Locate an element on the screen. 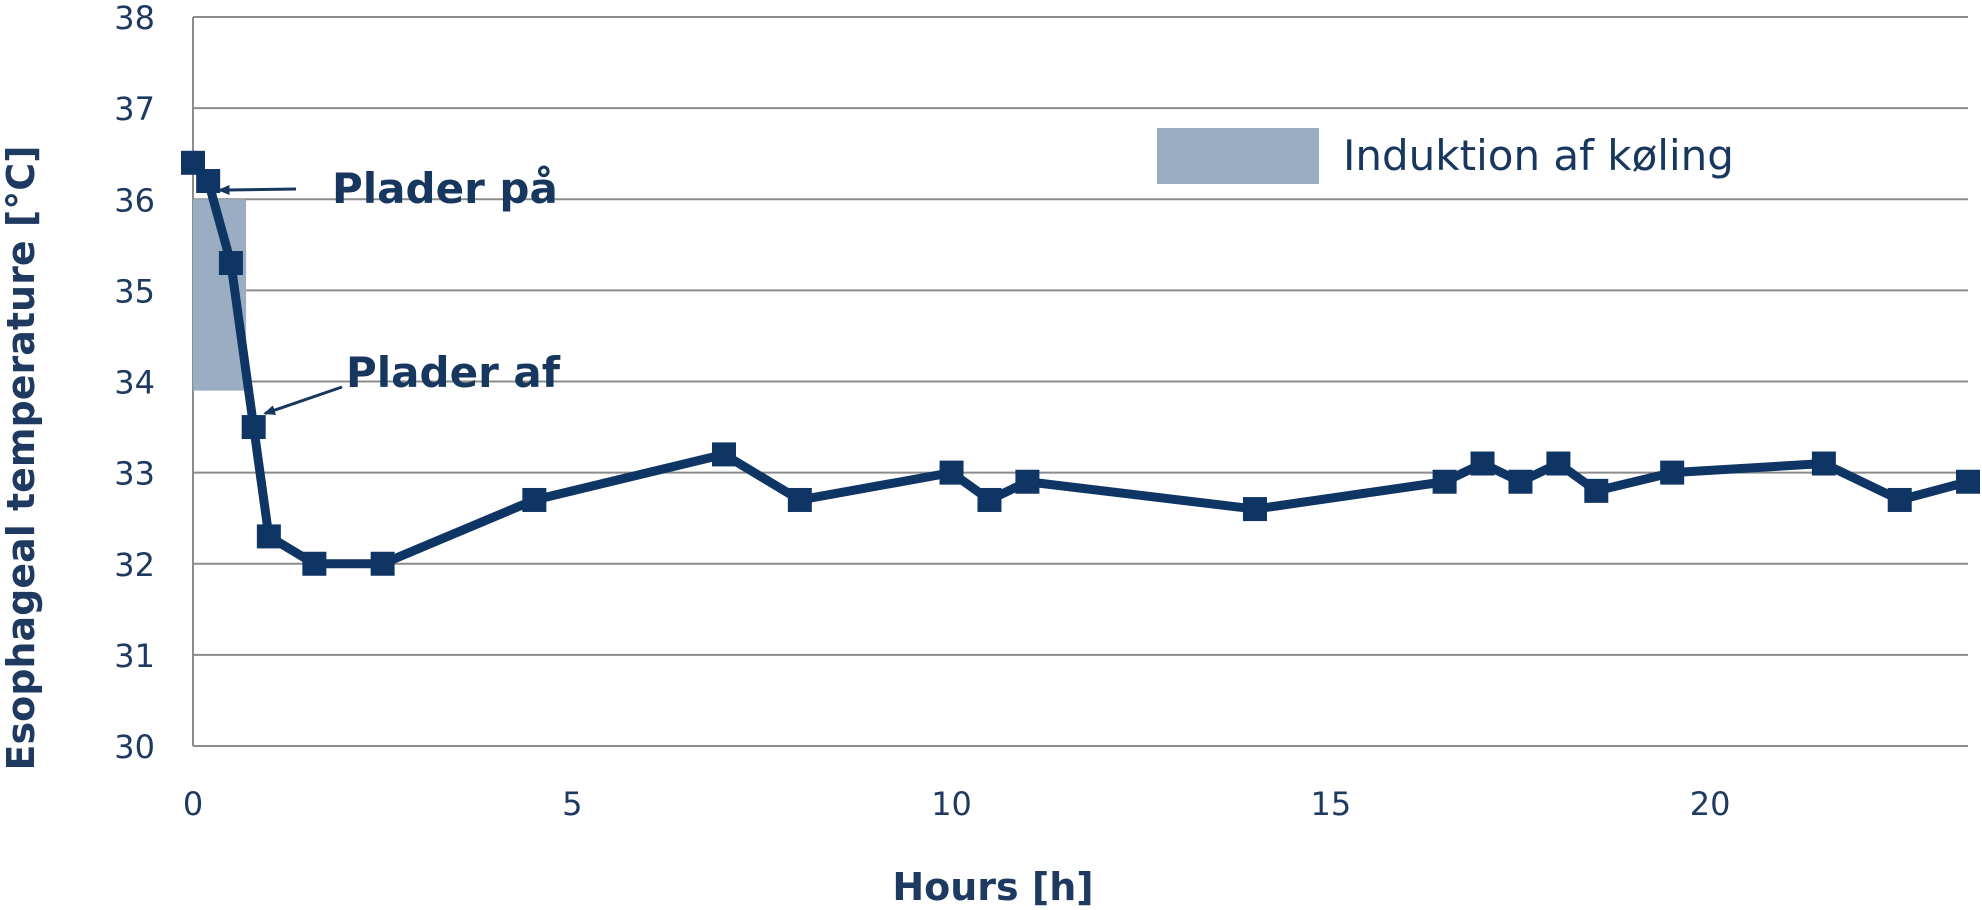  x-axis-ticks: 0 5 10 15 20 is located at coordinates (957, 804).